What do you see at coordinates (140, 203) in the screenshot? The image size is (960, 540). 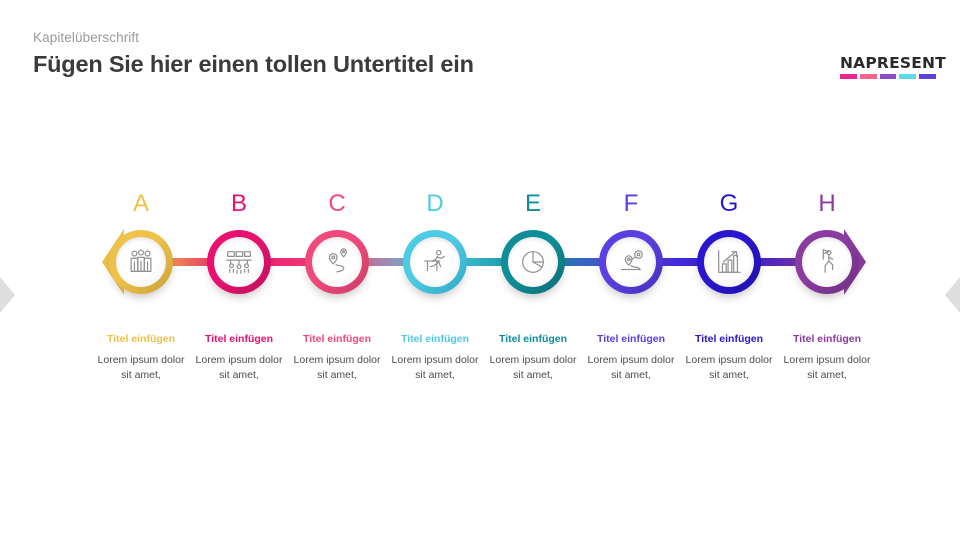 I see `step-letter: A` at bounding box center [140, 203].